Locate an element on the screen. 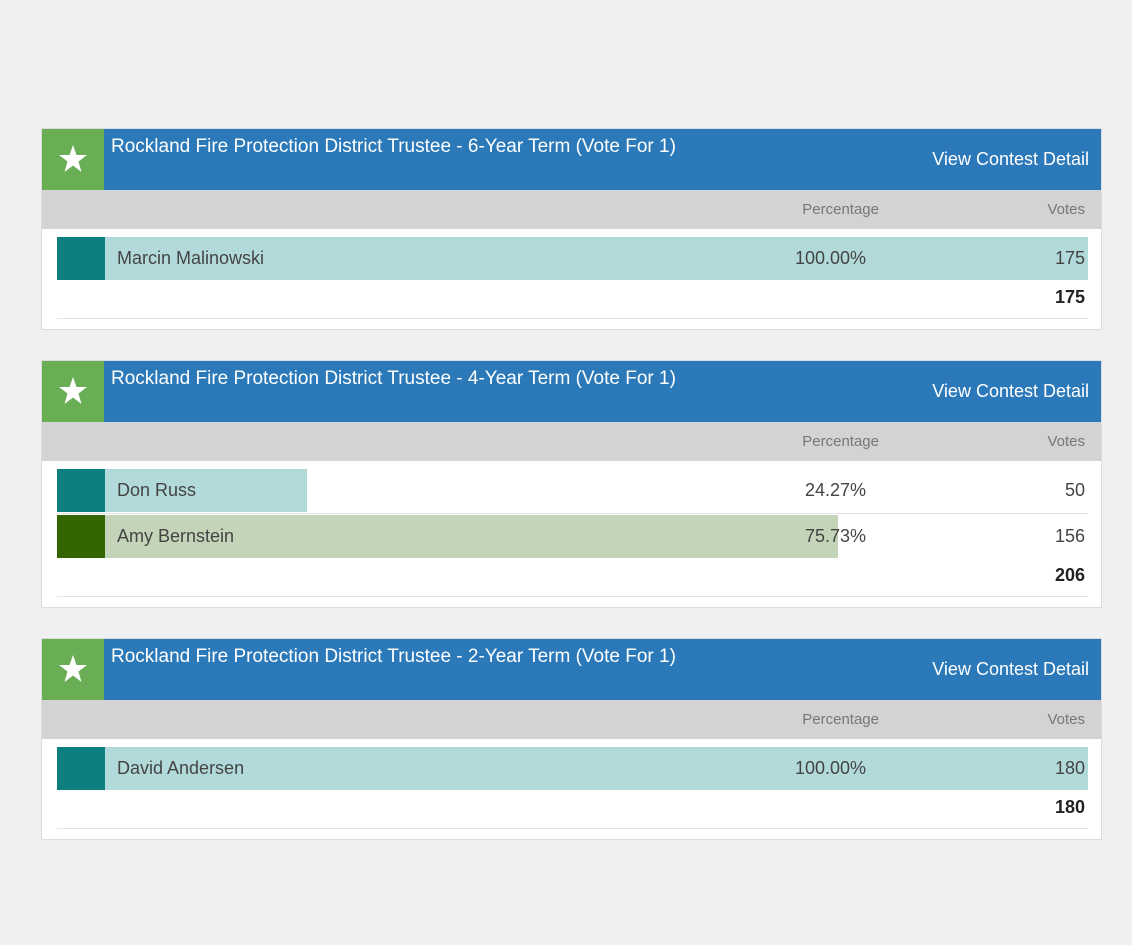 The image size is (1132, 945). total-votes: 206 is located at coordinates (1069, 575).